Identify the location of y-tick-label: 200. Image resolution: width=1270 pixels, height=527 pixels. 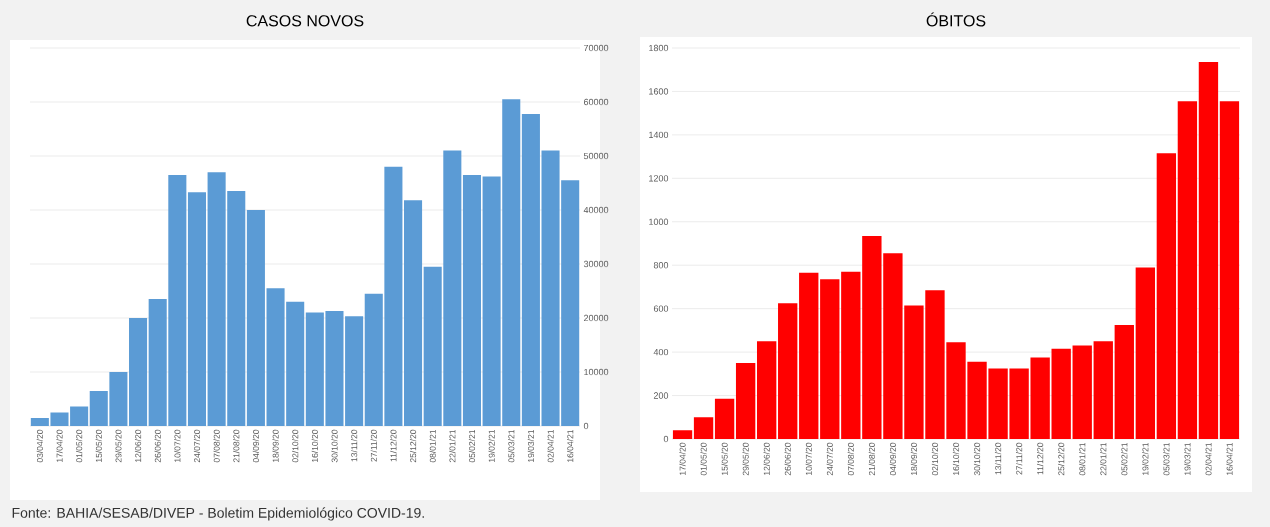
(661, 395).